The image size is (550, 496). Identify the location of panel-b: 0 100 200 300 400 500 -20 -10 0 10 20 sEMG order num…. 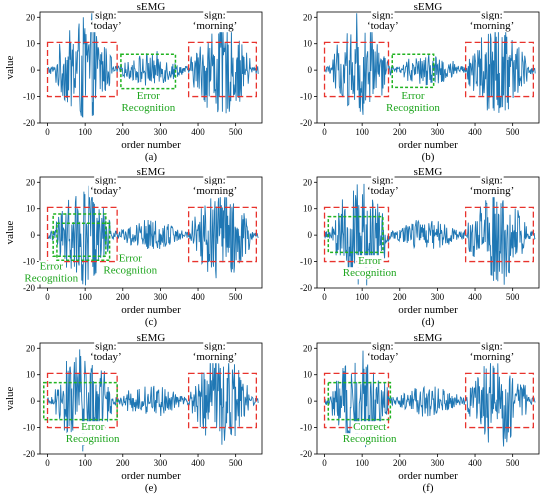
(420, 82).